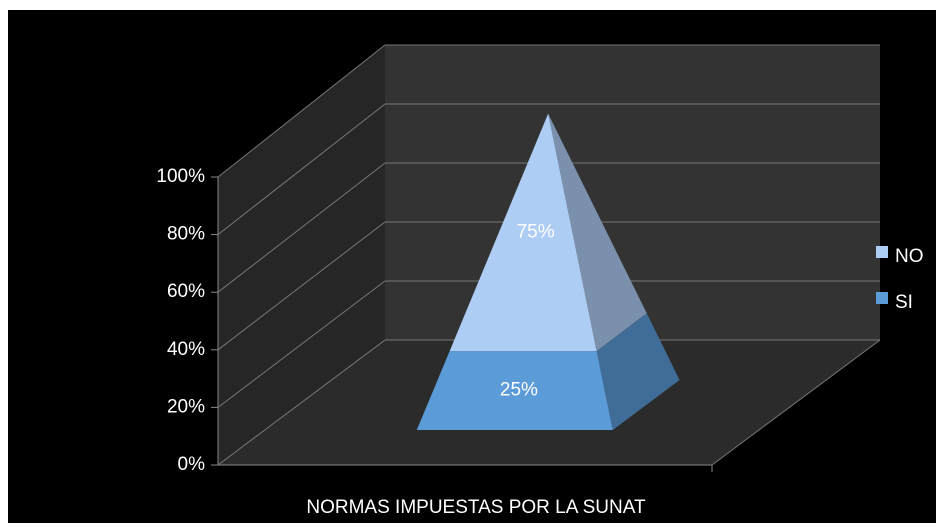 This screenshot has height=531, width=944. I want to click on data-label: 25%, so click(519, 390).